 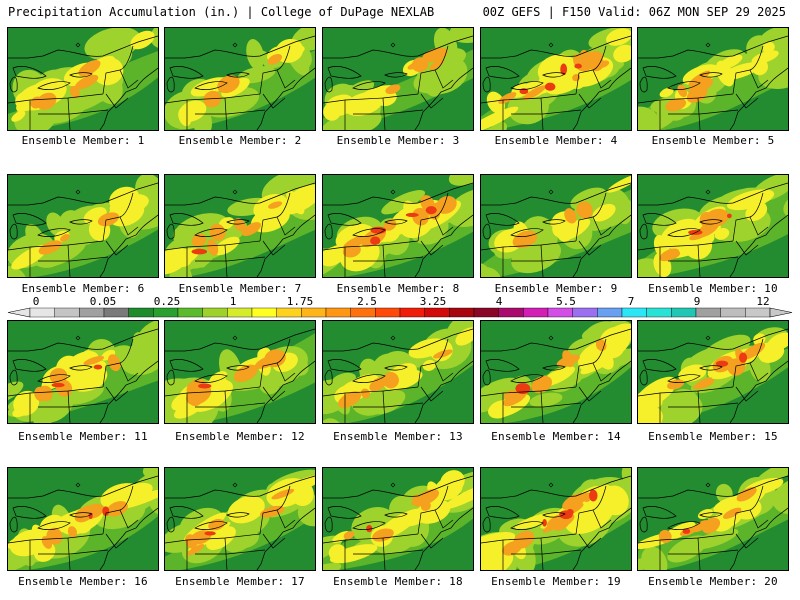 What do you see at coordinates (300, 302) in the screenshot?
I see `colorbar-tick-label: 1.75` at bounding box center [300, 302].